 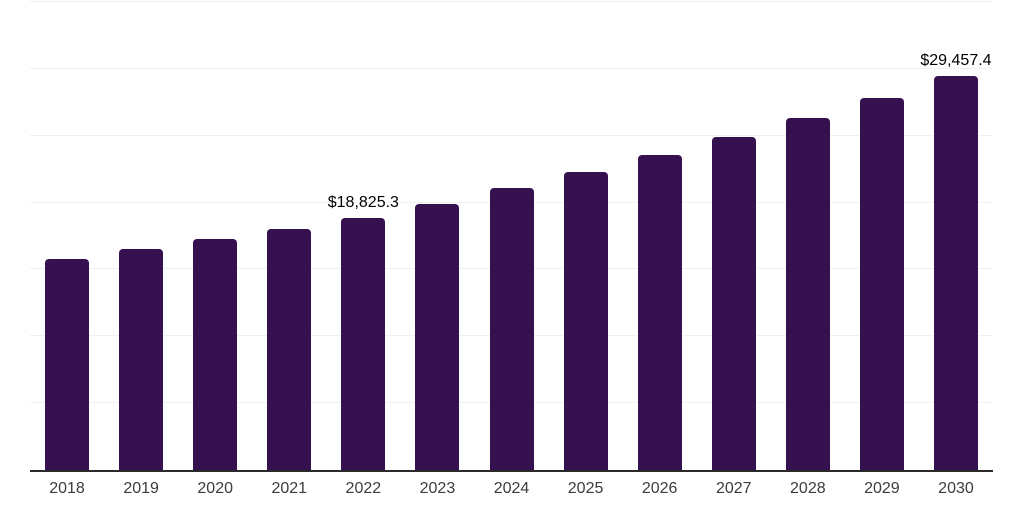 I want to click on bar-2026, so click(x=659, y=312).